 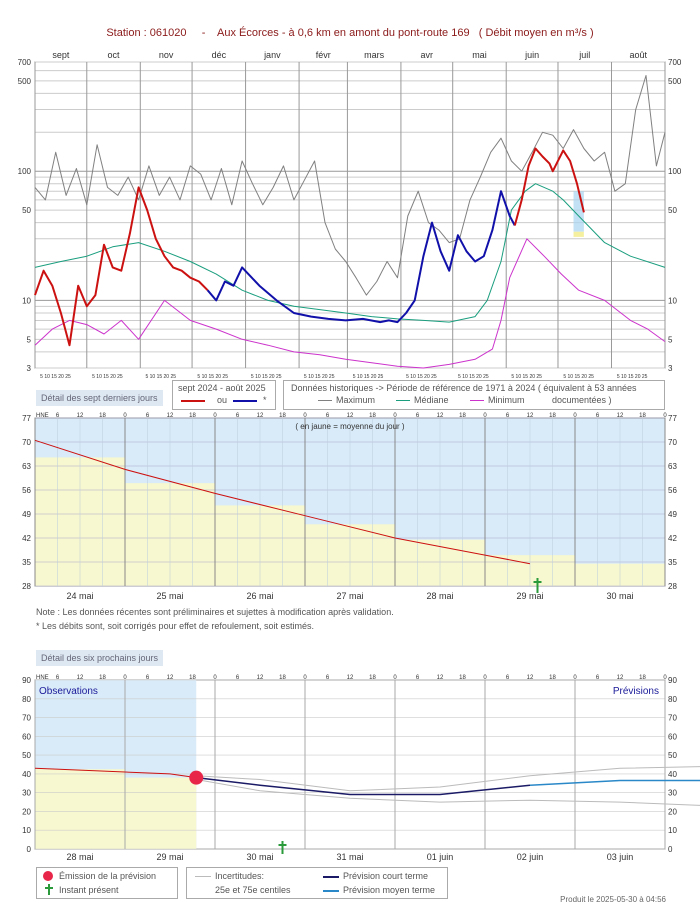 What do you see at coordinates (672, 300) in the screenshot?
I see `annual-ytick-right: 10` at bounding box center [672, 300].